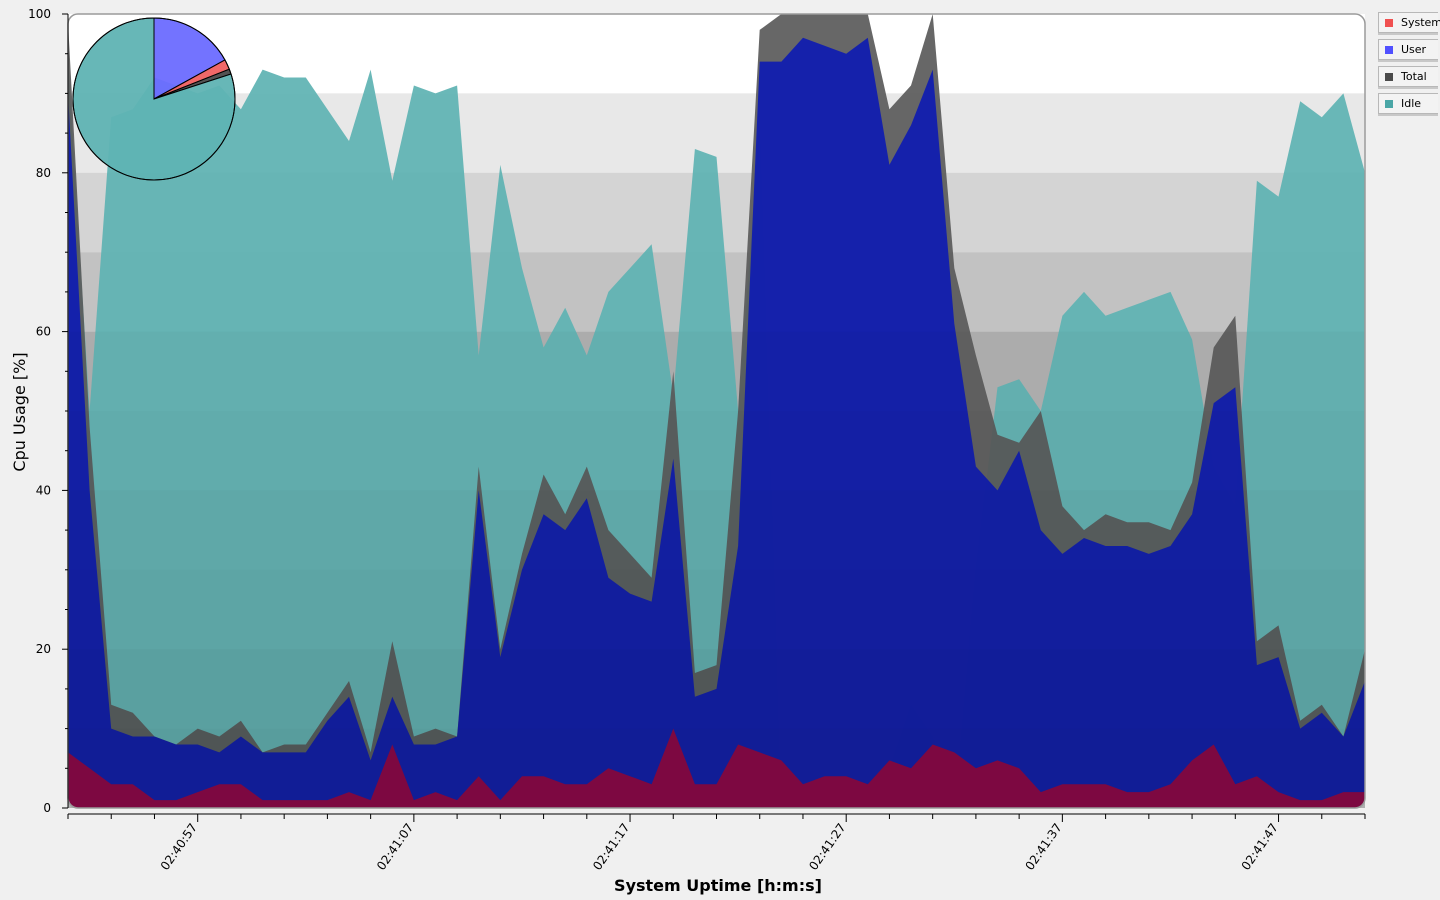 Image resolution: width=1440 pixels, height=900 pixels. Describe the element at coordinates (1260, 847) in the screenshot. I see `x-tick-label: 02:41:47` at that location.